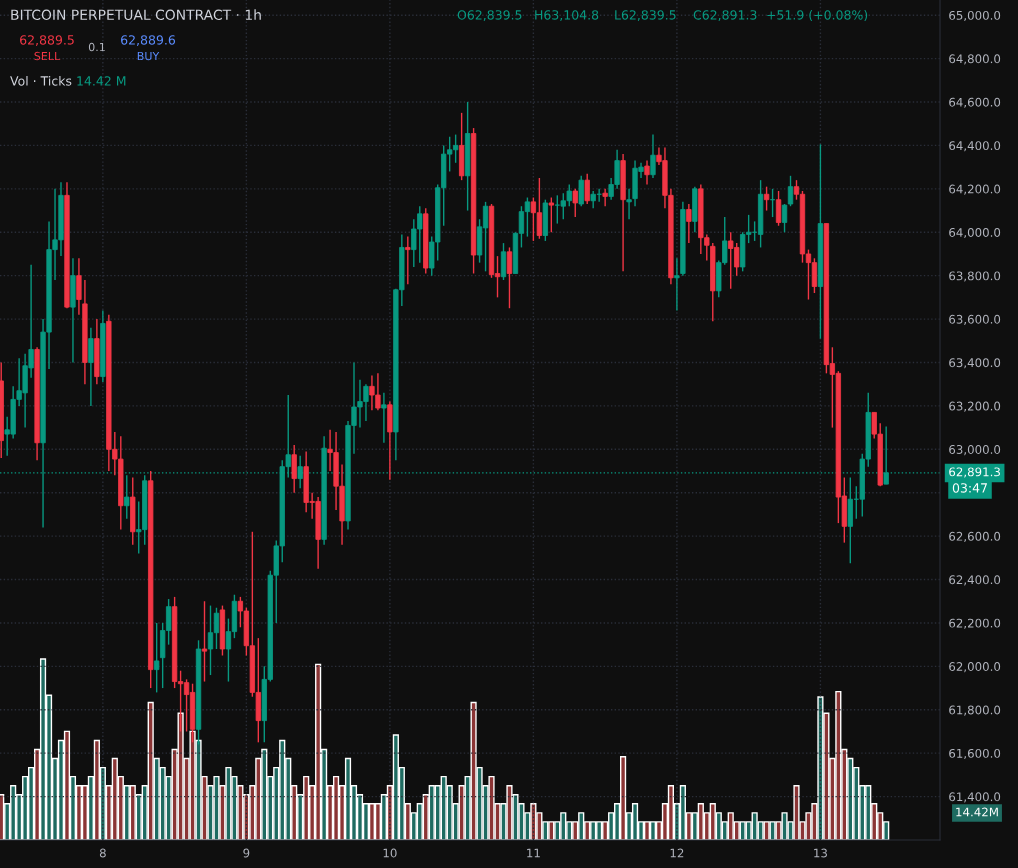 The height and width of the screenshot is (868, 1018). What do you see at coordinates (246, 853) in the screenshot?
I see `x-tick-label: 9` at bounding box center [246, 853].